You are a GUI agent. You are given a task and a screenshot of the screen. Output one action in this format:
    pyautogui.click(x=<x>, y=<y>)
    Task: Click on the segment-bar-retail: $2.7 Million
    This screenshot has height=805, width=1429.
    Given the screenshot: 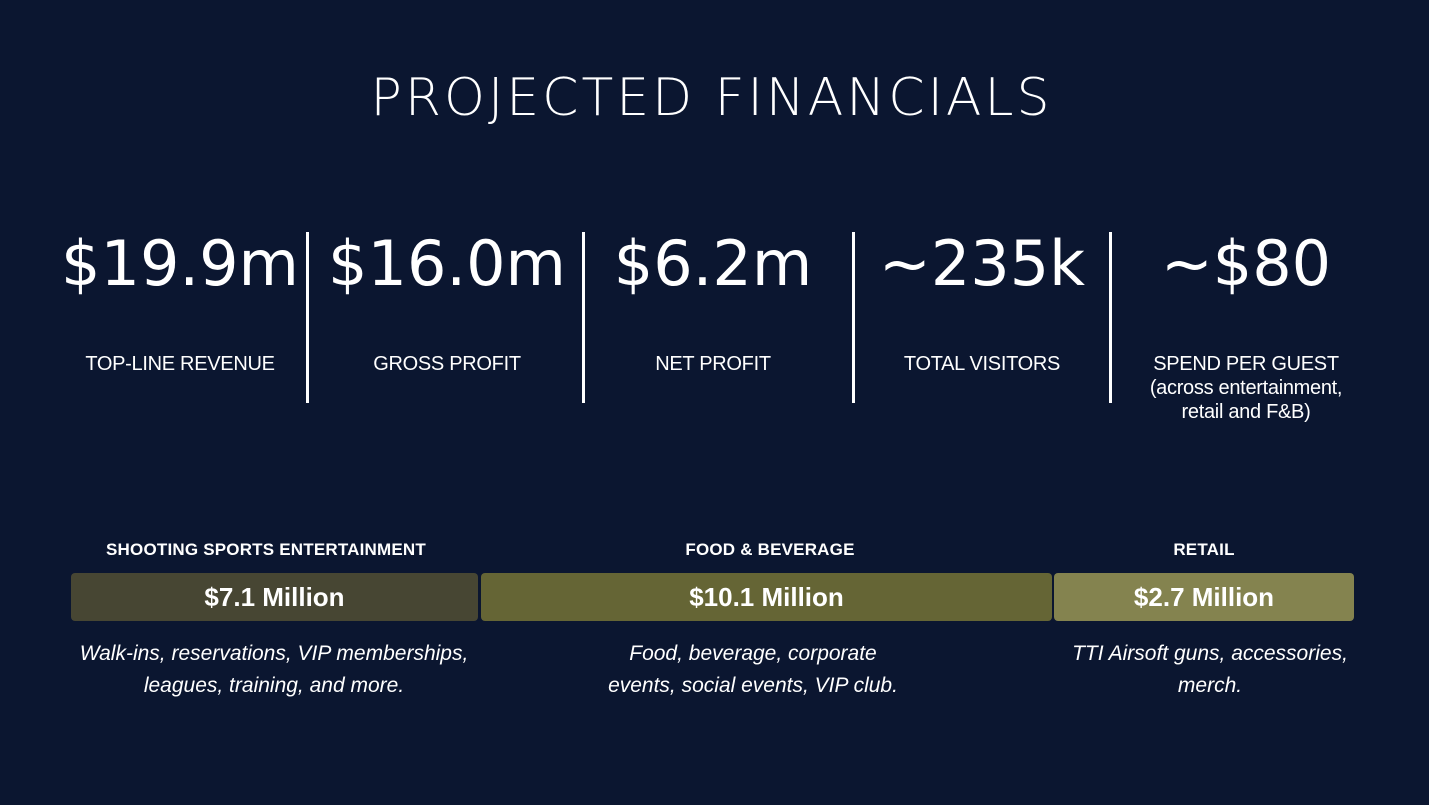 What is the action you would take?
    pyautogui.click(x=1204, y=597)
    